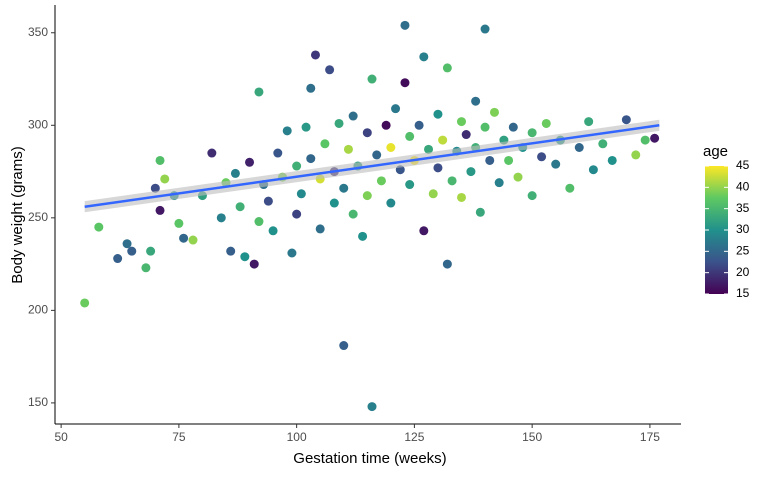 Image resolution: width=770 pixels, height=480 pixels. Describe the element at coordinates (650, 437) in the screenshot. I see `x-tick-label: 175` at that location.